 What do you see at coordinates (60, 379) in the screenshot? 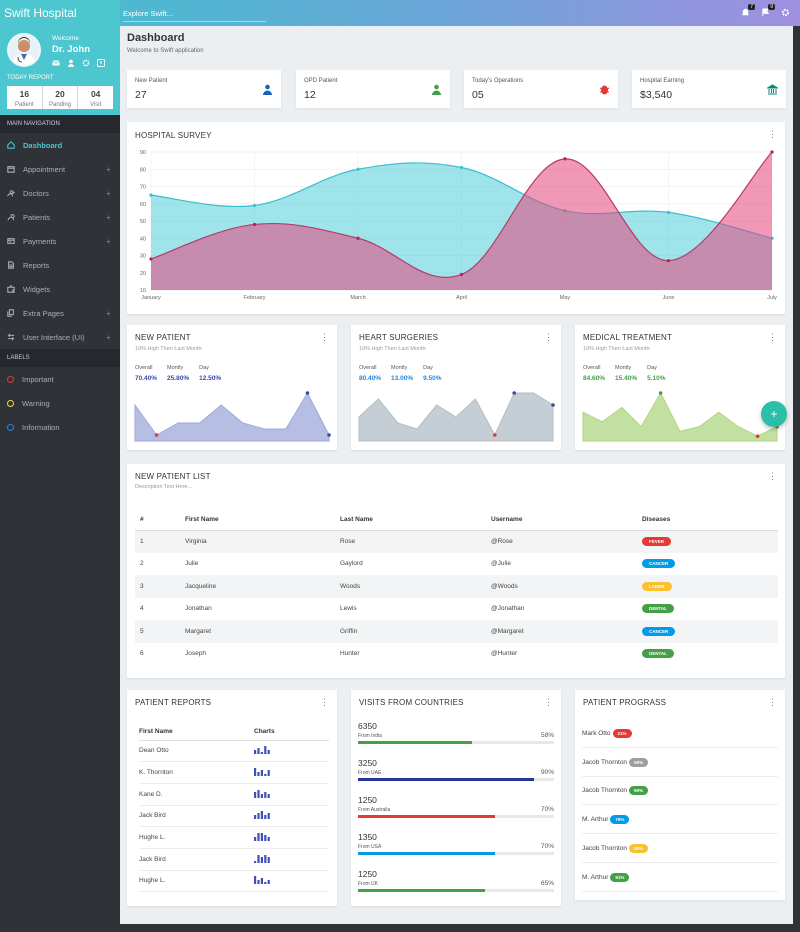
I see `label-important: Important` at bounding box center [60, 379].